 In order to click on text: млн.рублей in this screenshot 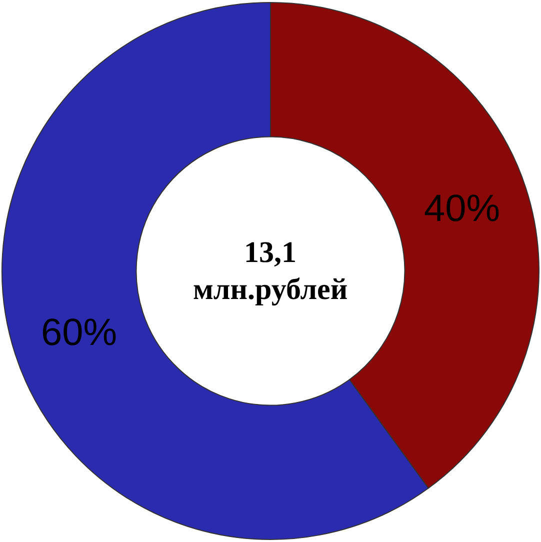, I will do `click(270, 289)`.